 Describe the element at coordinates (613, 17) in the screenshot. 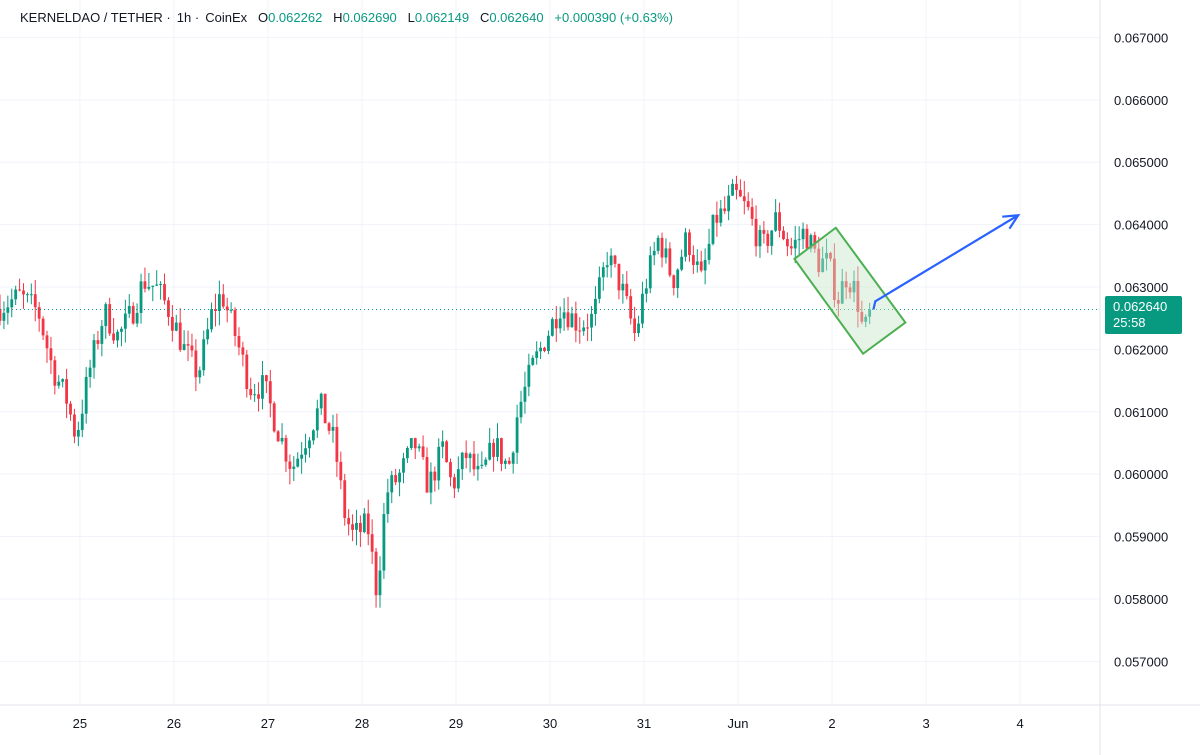

I see `change-value: +0.000390 (+0.63%)` at that location.